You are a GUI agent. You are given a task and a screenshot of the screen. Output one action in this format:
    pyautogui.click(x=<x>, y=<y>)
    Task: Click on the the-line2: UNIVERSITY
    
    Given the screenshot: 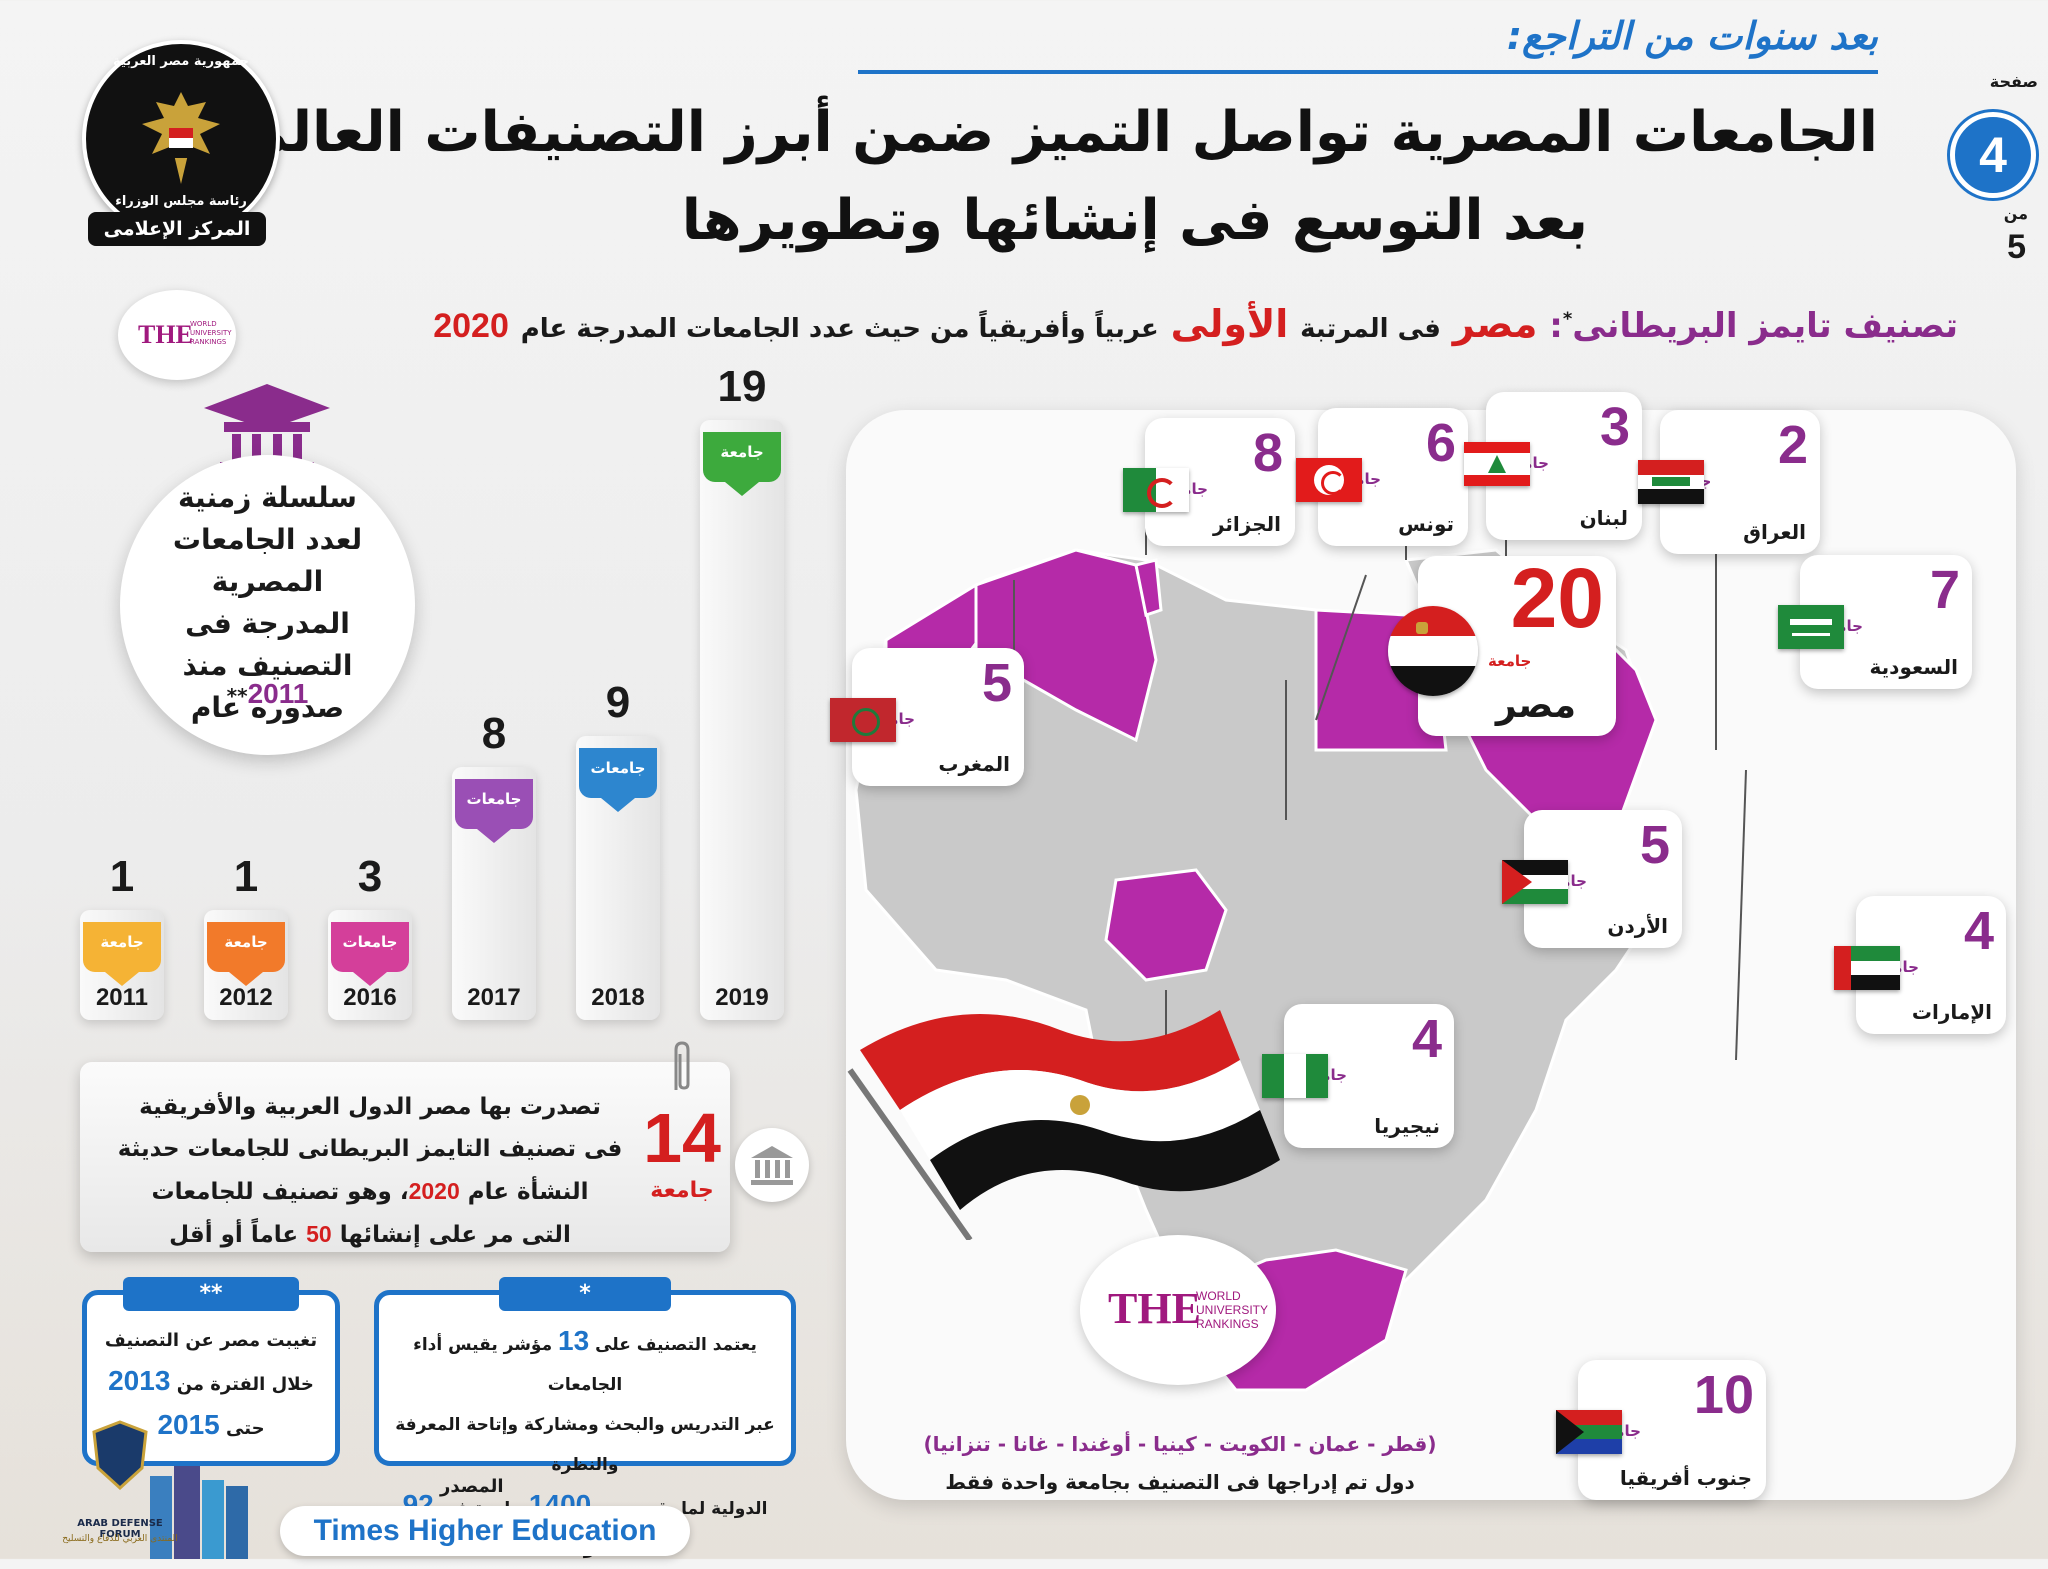 What is the action you would take?
    pyautogui.click(x=211, y=333)
    